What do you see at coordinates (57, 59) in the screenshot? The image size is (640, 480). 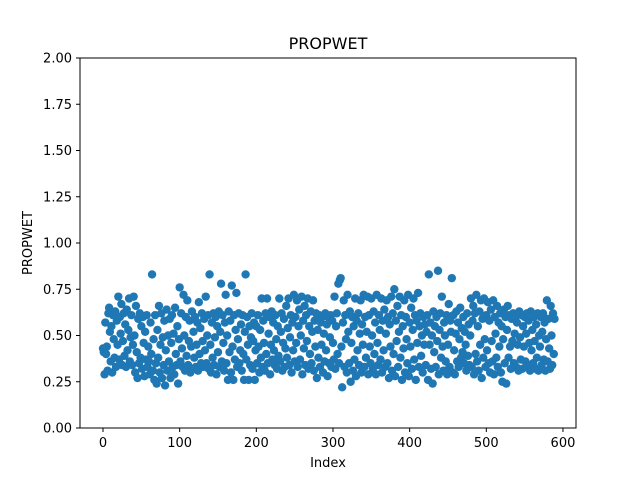 I see `y-tick-label-8: 2.00` at bounding box center [57, 59].